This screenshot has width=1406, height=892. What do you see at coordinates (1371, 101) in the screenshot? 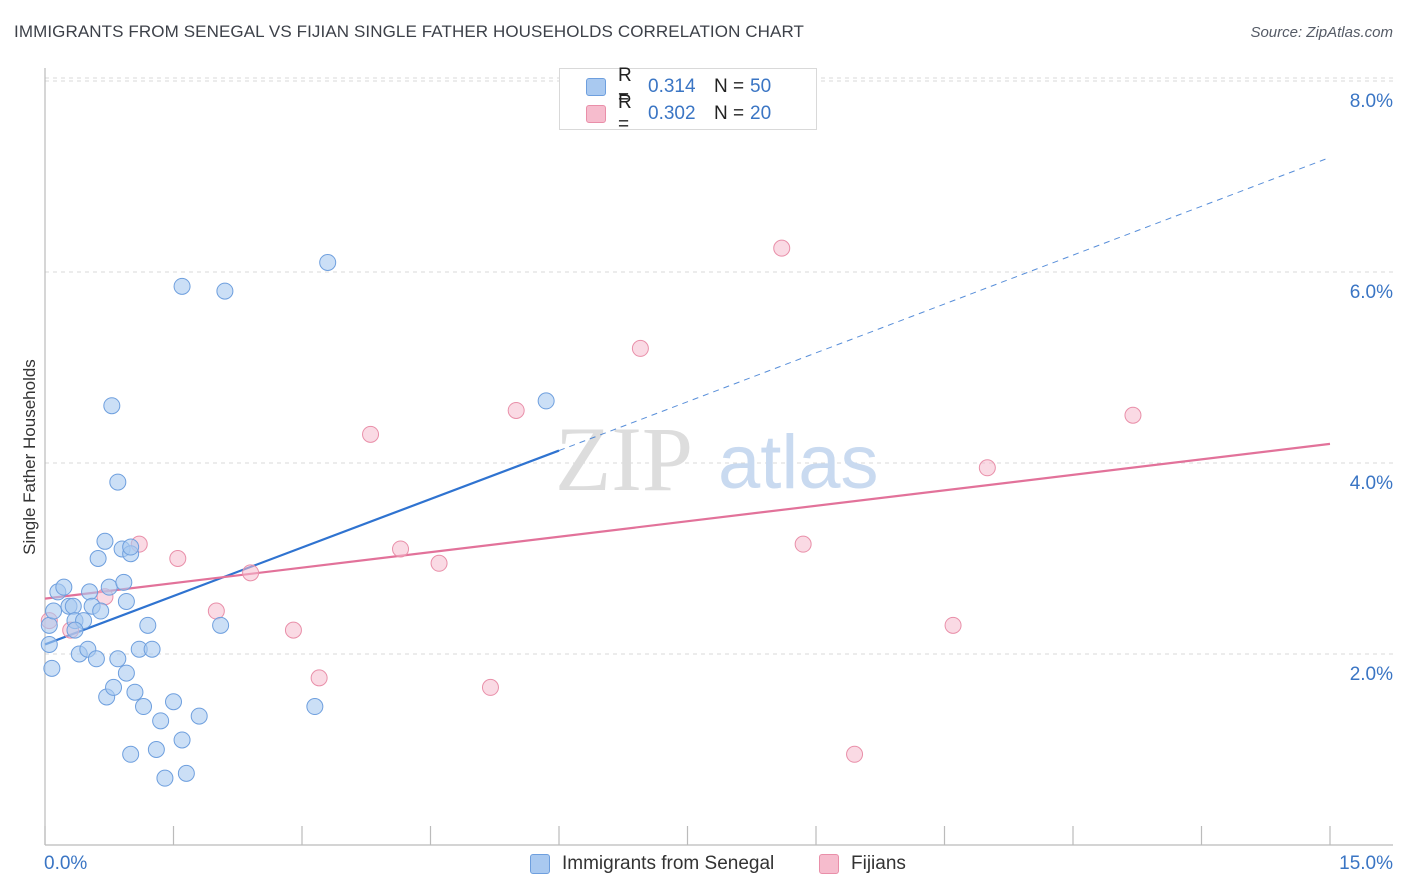
I see `y-tick-label: 8.0%` at bounding box center [1371, 101].